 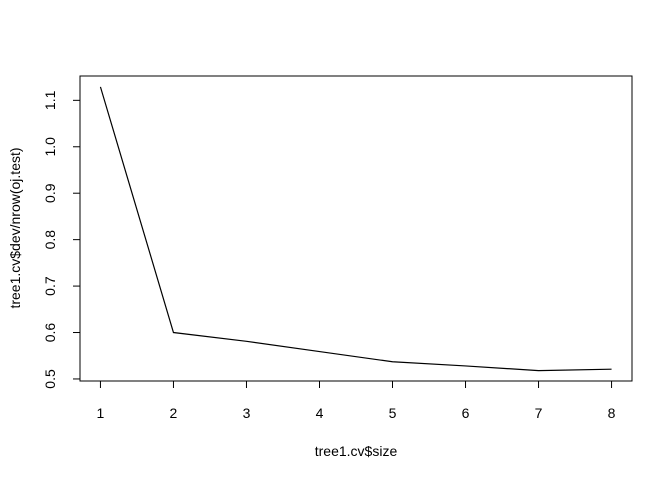 I want to click on y-axis-label: tree1.cv$dev/nrow(oj.test), so click(x=15, y=227).